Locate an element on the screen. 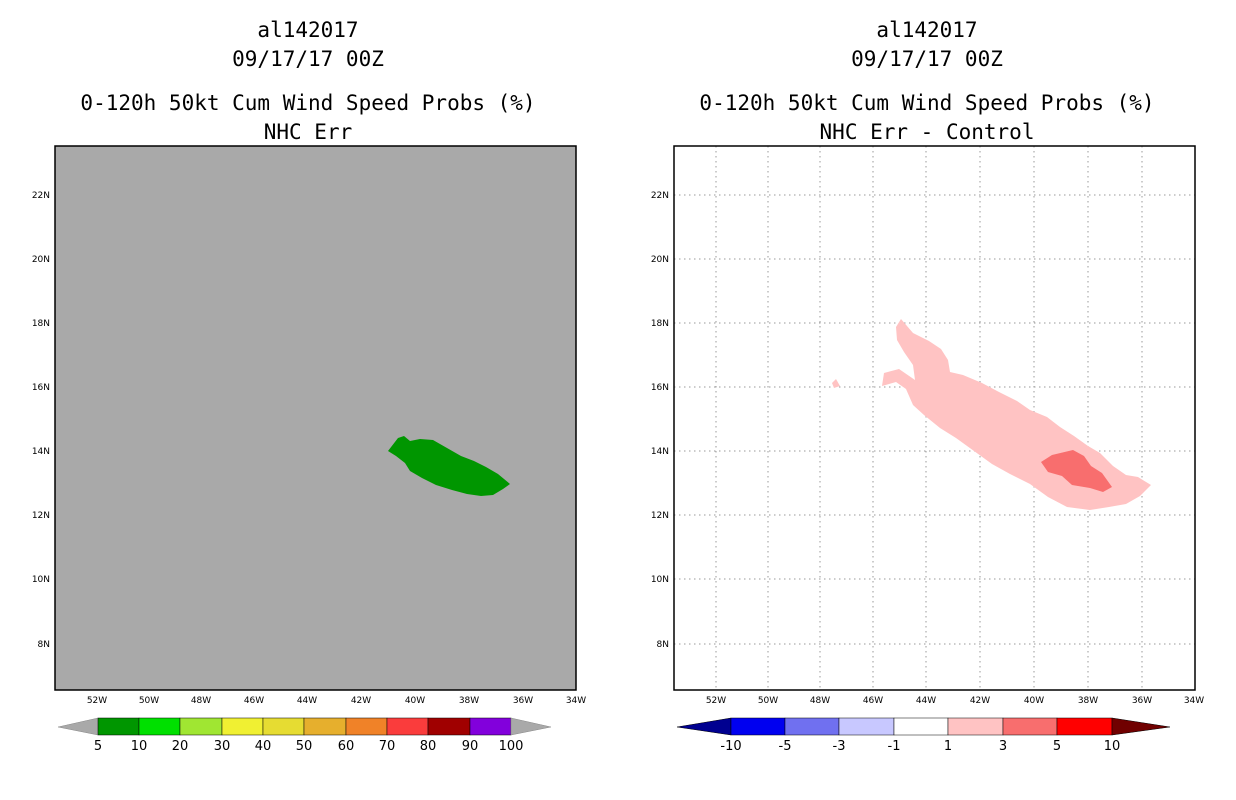  left-colorbar-label: 60 is located at coordinates (346, 746).